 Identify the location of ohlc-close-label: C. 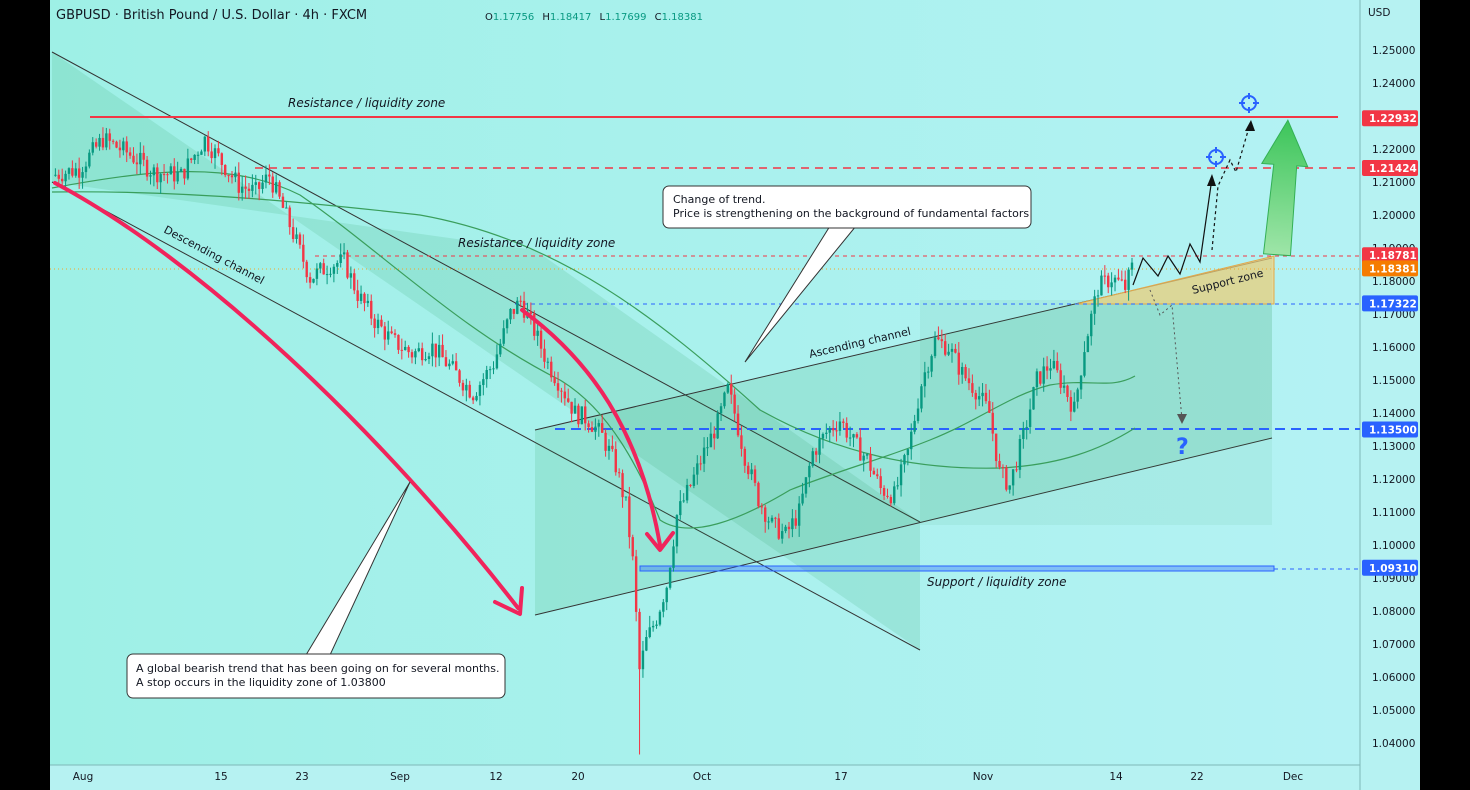
(658, 17).